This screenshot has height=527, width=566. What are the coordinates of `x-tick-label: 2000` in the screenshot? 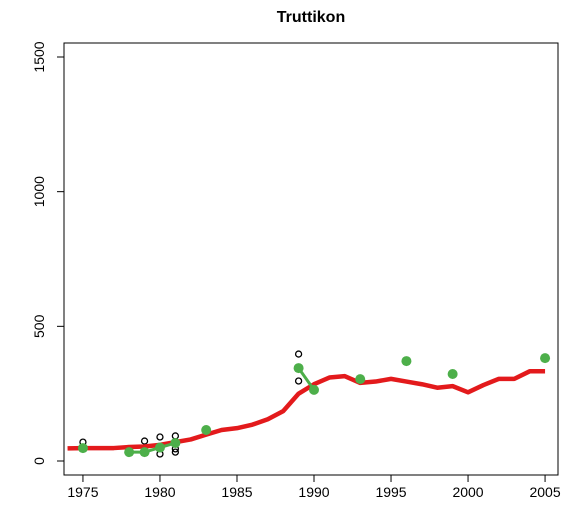 It's located at (467, 492).